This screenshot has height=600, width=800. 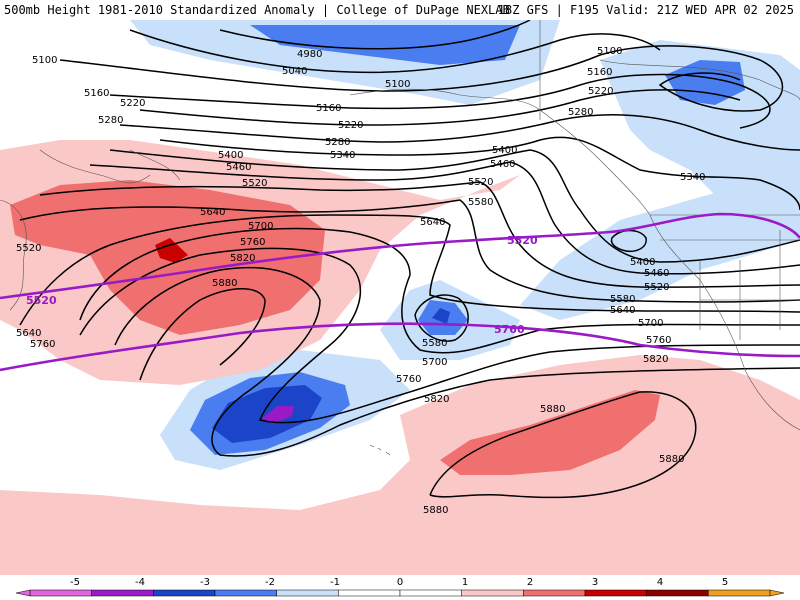 What do you see at coordinates (205, 582) in the screenshot?
I see `colorbar-tick-label: -3` at bounding box center [205, 582].